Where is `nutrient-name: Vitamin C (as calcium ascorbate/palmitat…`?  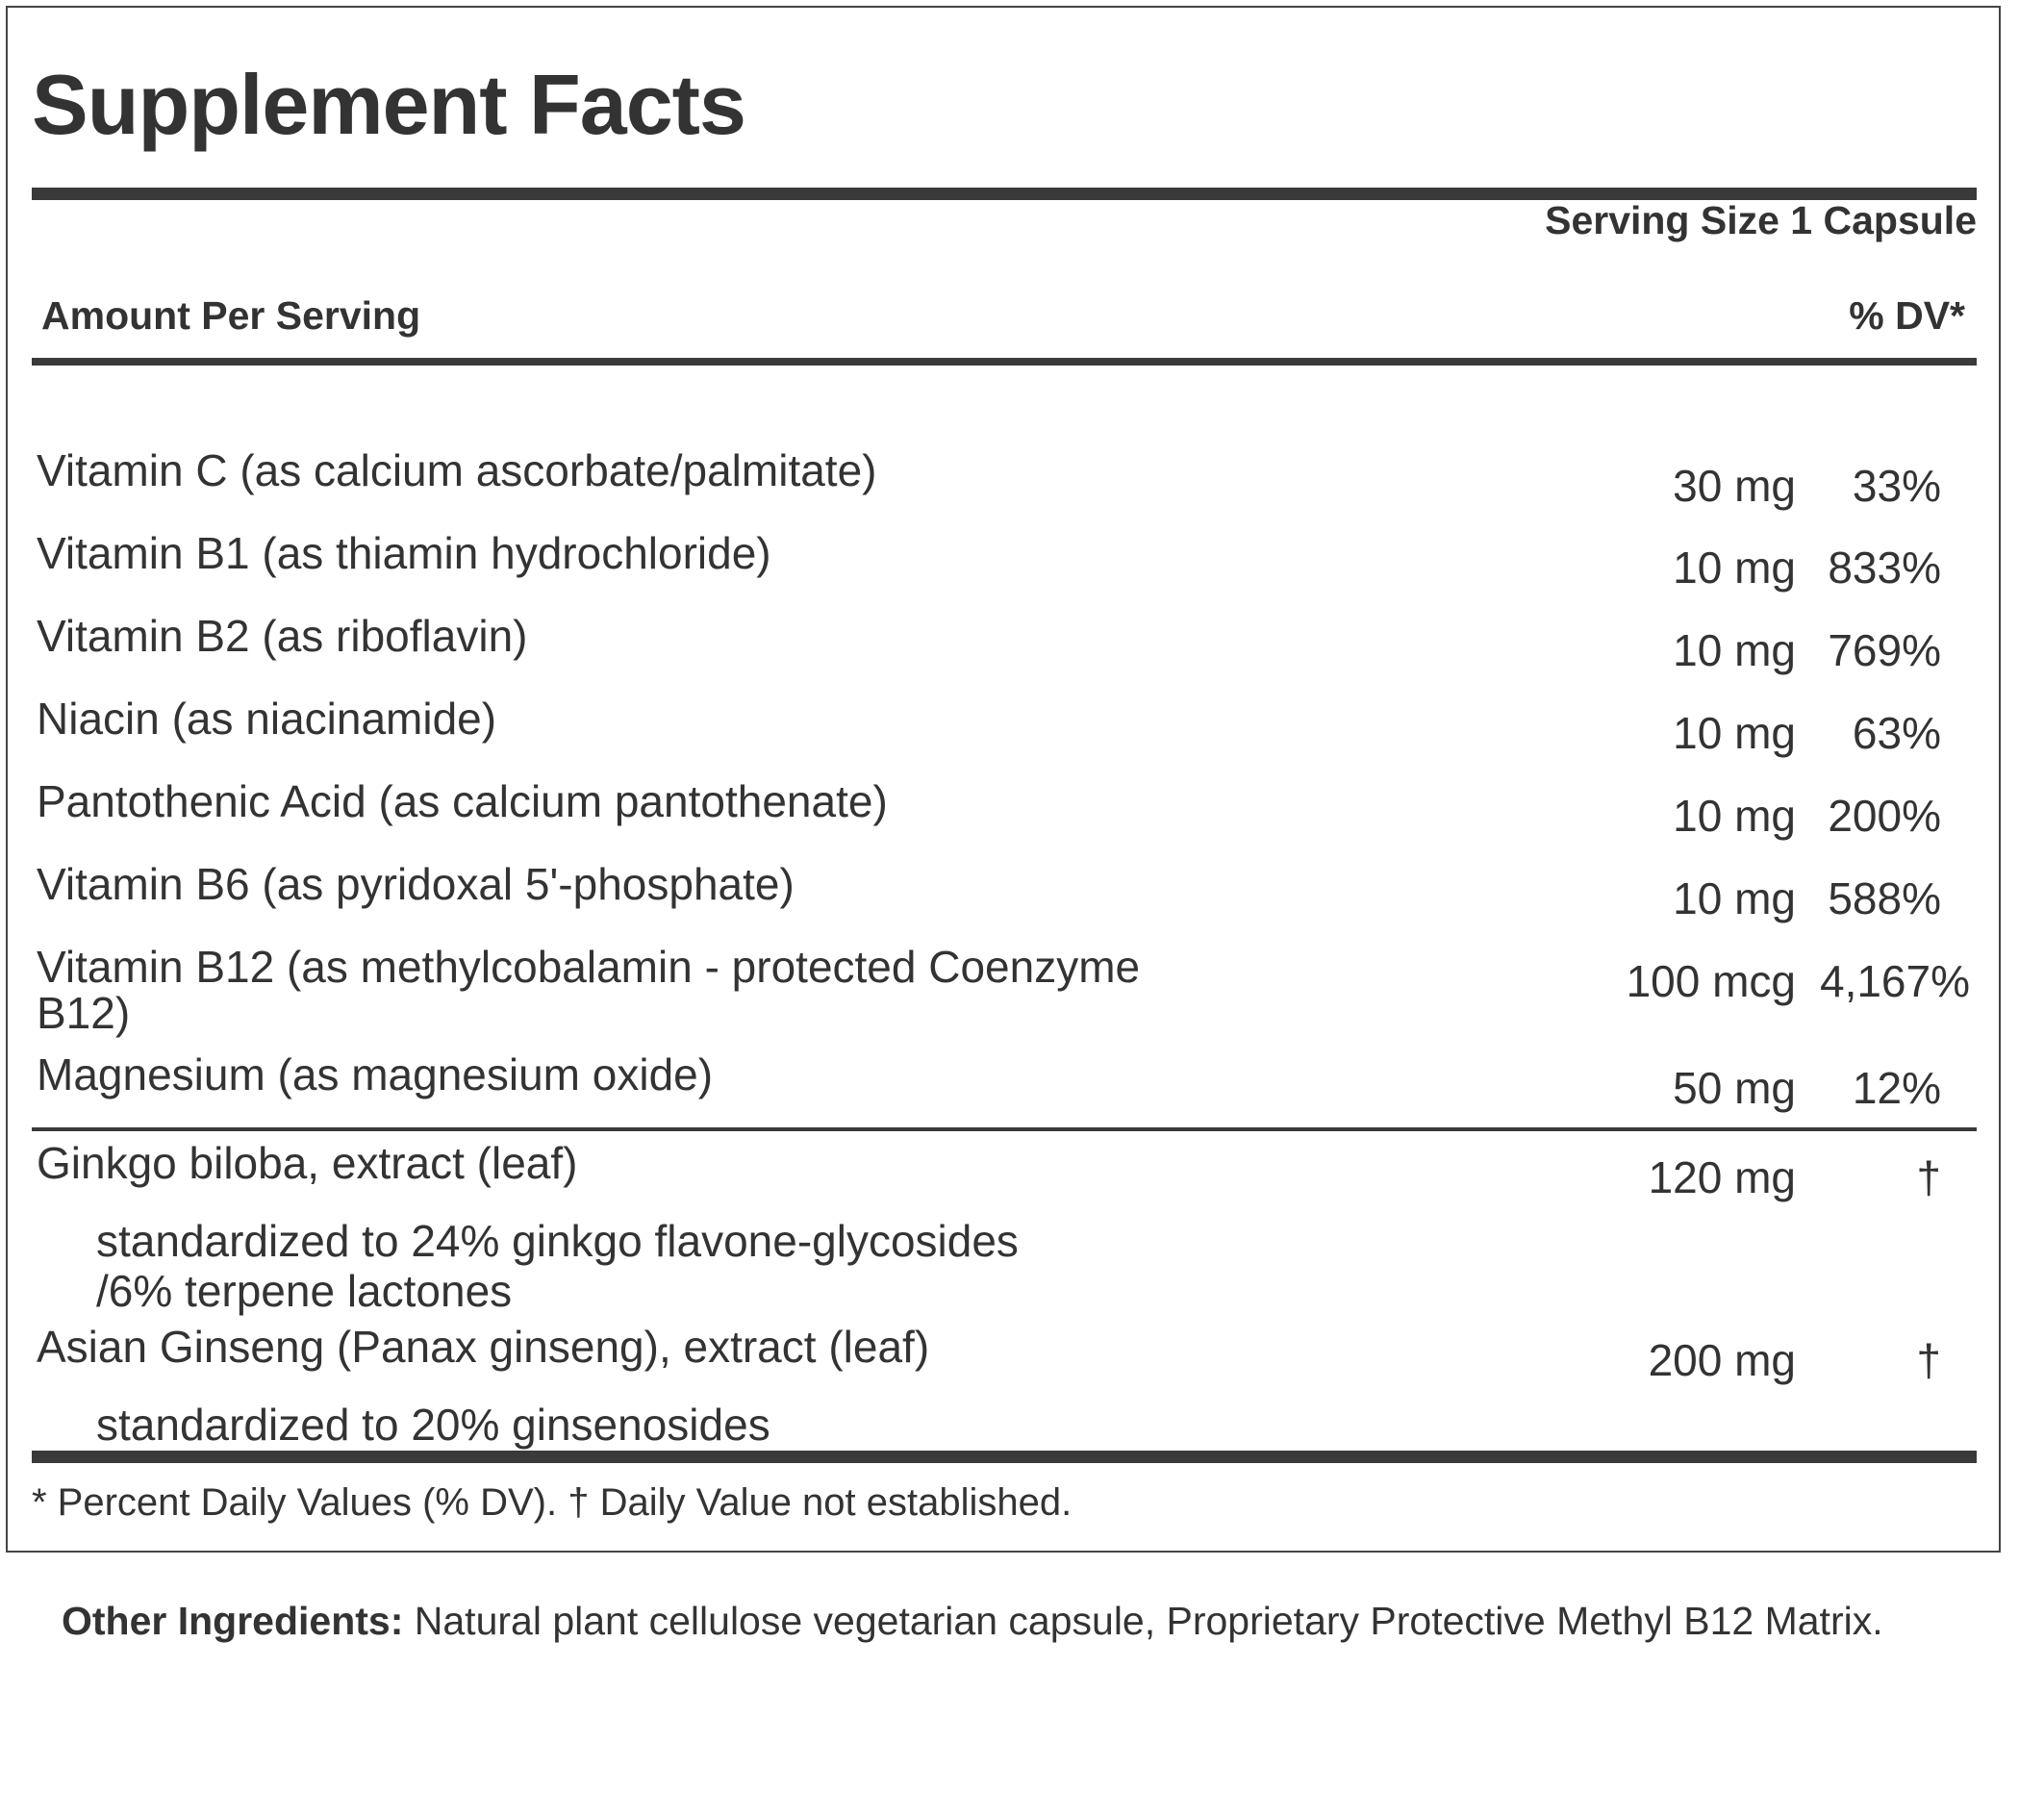
nutrient-name: Vitamin C (as calcium ascorbate/palmitat… is located at coordinates (457, 470).